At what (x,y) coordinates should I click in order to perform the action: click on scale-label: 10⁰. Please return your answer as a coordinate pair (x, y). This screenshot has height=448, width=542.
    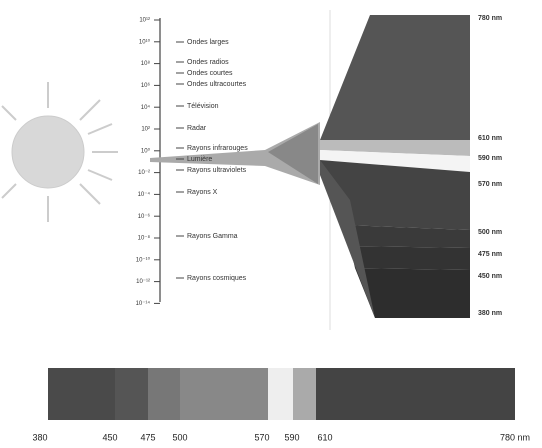
    Looking at the image, I should click on (146, 150).